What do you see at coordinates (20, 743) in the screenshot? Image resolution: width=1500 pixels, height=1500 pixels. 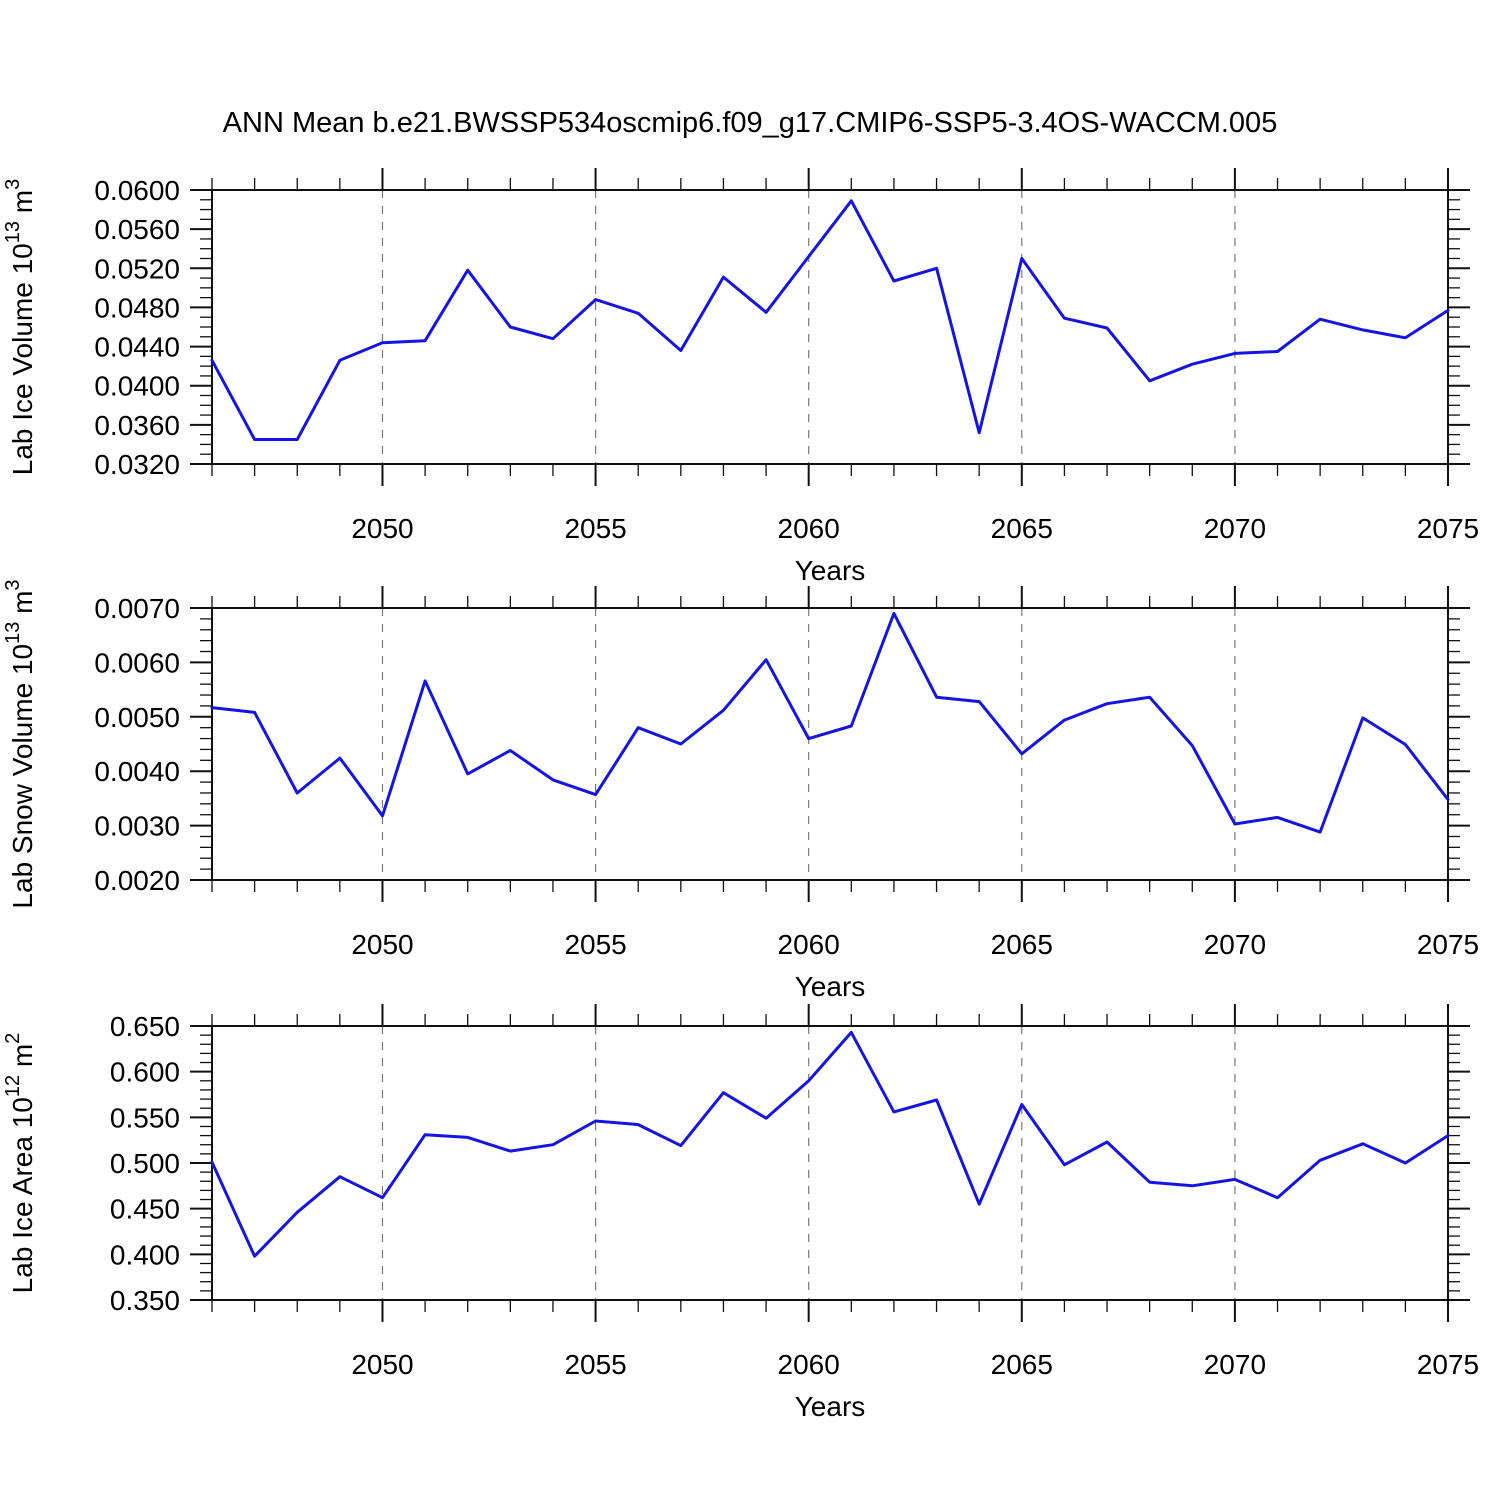 I see `y-axis-title: Lab Snow Volume 1013 m3` at bounding box center [20, 743].